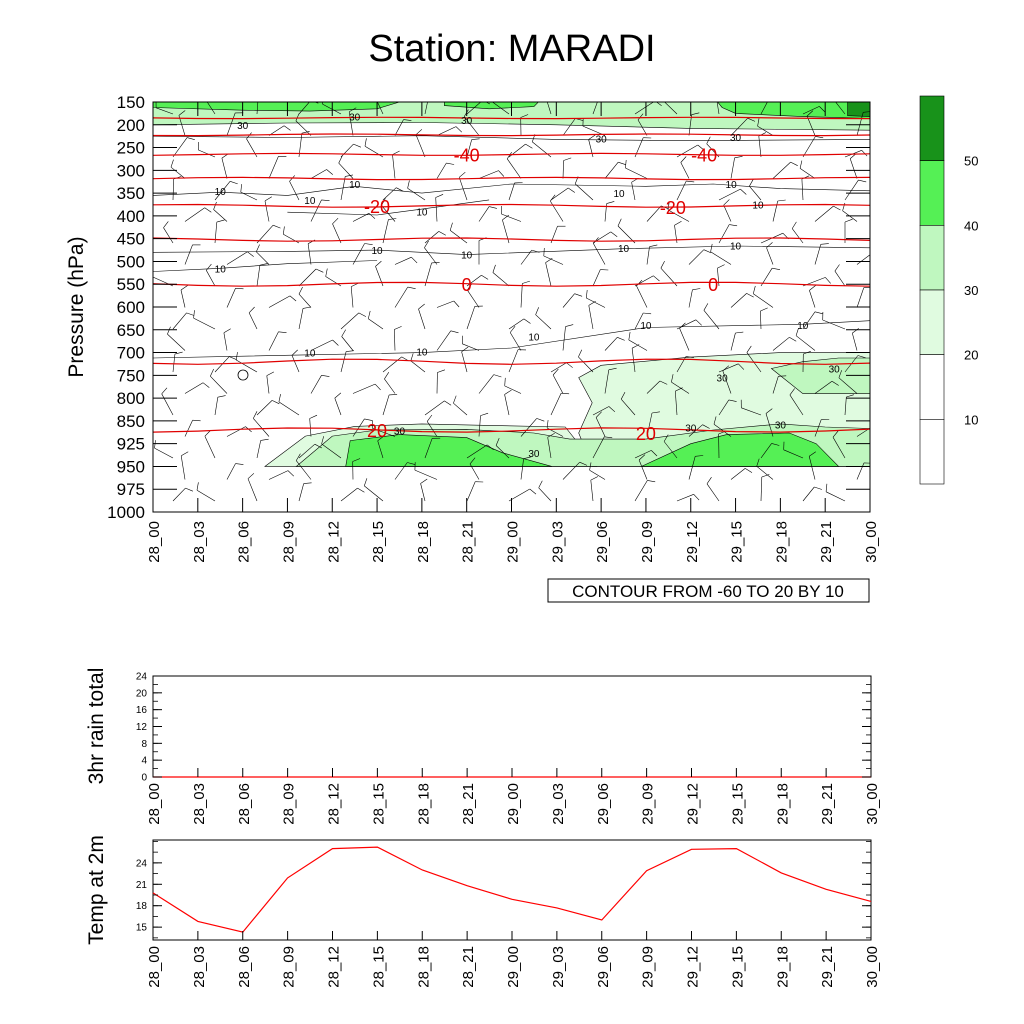  Describe the element at coordinates (513, 967) in the screenshot. I see `temp-time-tick-label: 29_00` at that location.